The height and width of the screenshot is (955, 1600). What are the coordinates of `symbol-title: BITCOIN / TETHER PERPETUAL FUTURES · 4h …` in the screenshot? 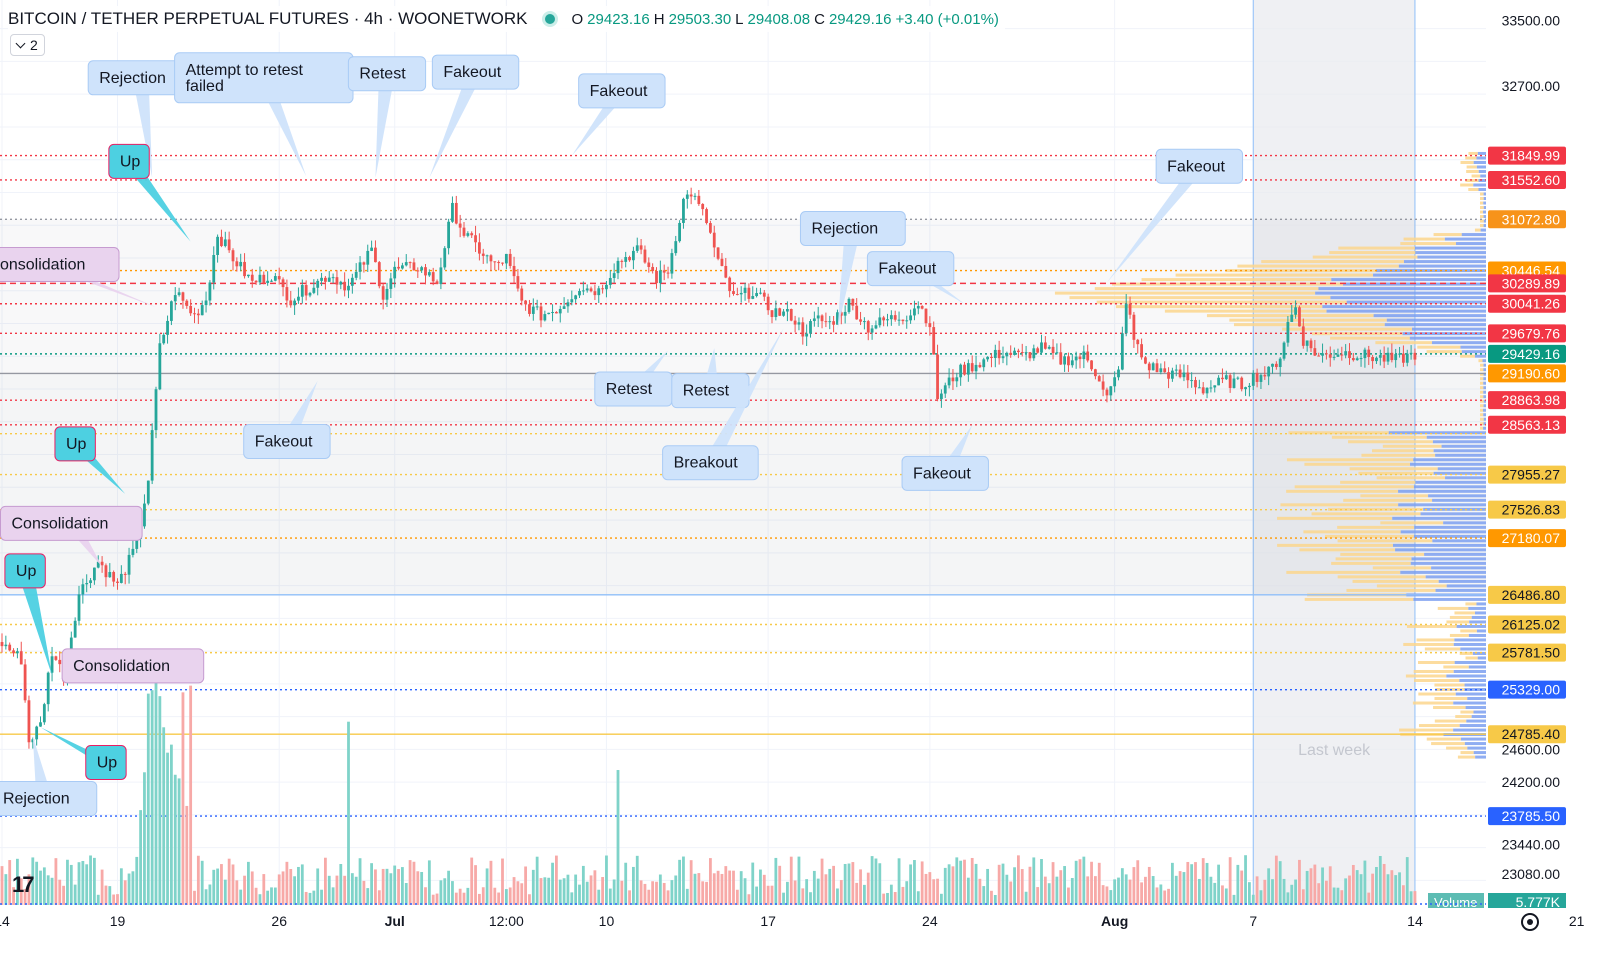 It's located at (268, 18).